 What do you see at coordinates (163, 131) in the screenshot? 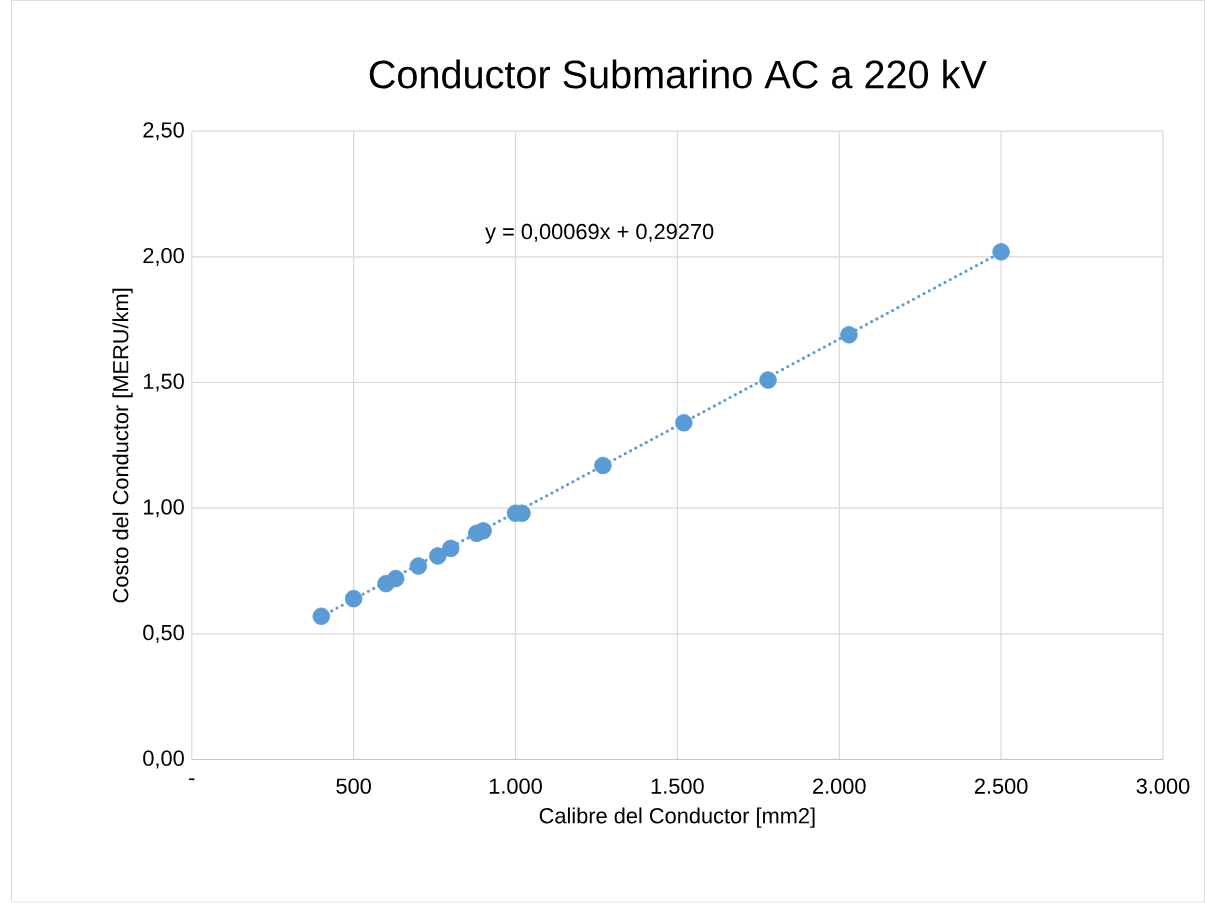
I see `y-tick-label: 2,50` at bounding box center [163, 131].